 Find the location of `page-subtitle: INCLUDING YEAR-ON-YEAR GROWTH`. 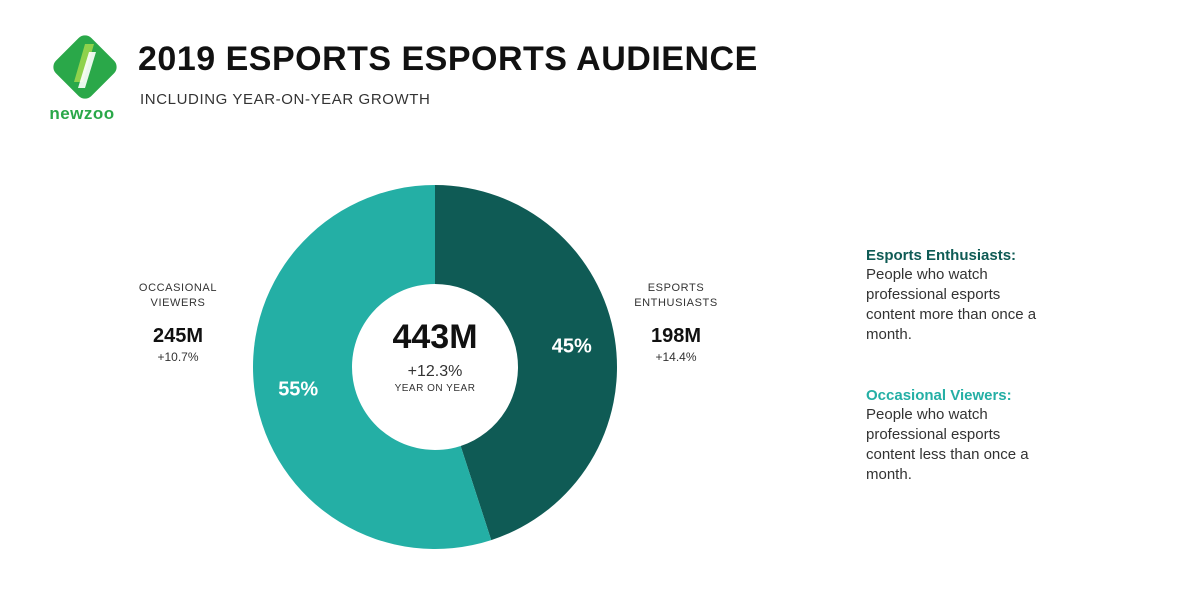

page-subtitle: INCLUDING YEAR-ON-YEAR GROWTH is located at coordinates (285, 99).